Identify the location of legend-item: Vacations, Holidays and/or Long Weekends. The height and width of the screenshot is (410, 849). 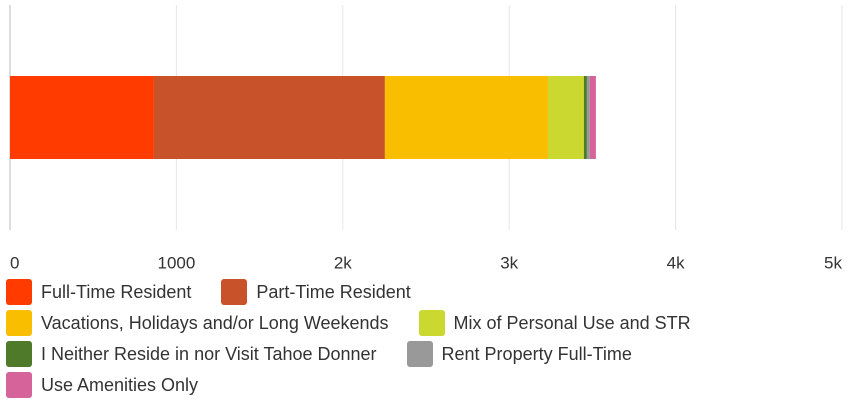
(197, 323).